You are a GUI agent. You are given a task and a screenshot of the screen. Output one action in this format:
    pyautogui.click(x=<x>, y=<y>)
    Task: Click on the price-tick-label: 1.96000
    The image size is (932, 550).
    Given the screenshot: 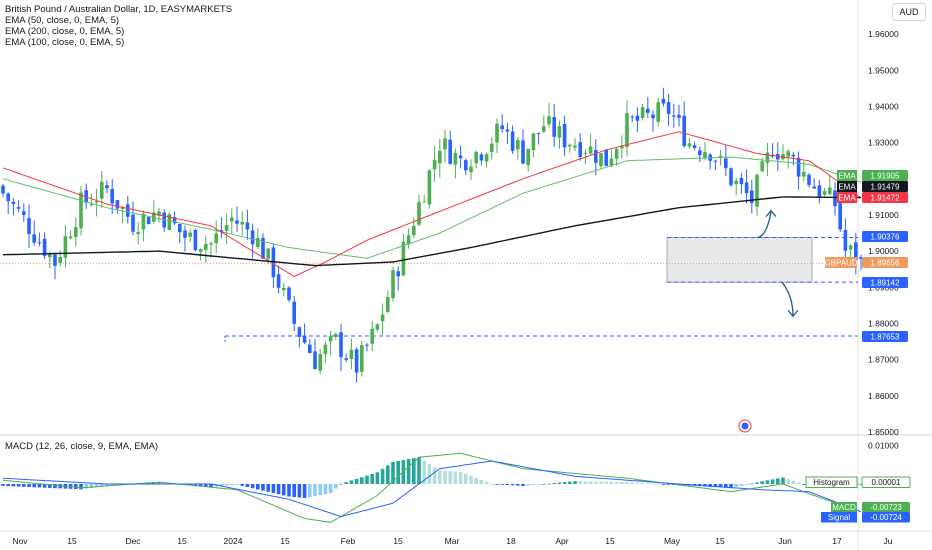 What is the action you would take?
    pyautogui.click(x=883, y=34)
    